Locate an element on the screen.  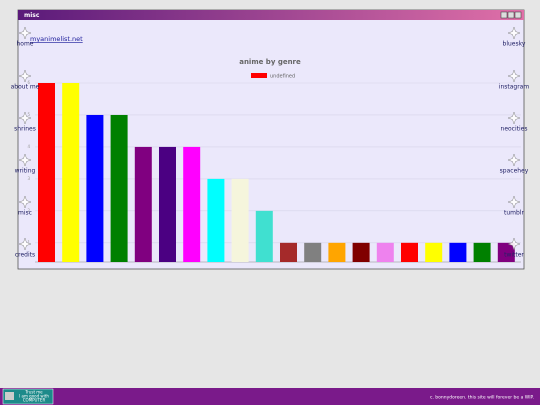
chart-title: anime by genre is located at coordinates (270, 62).